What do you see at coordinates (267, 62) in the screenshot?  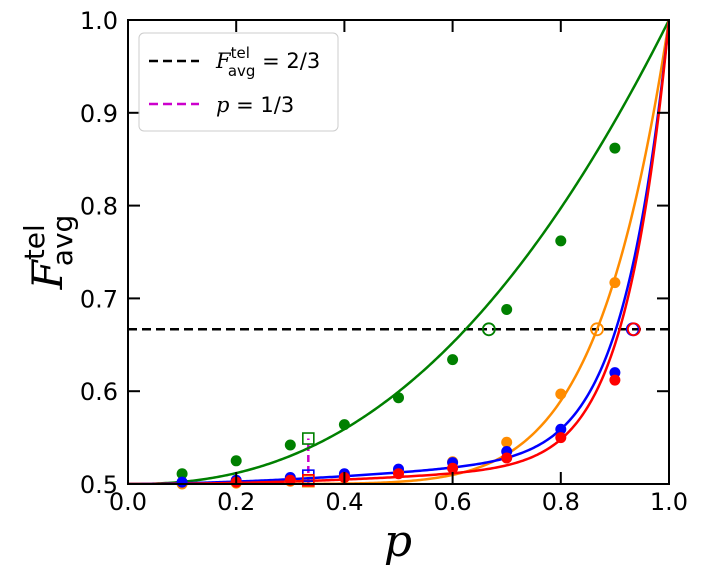 I see `legend-label-threshold: Ftel avg = 2/3` at bounding box center [267, 62].